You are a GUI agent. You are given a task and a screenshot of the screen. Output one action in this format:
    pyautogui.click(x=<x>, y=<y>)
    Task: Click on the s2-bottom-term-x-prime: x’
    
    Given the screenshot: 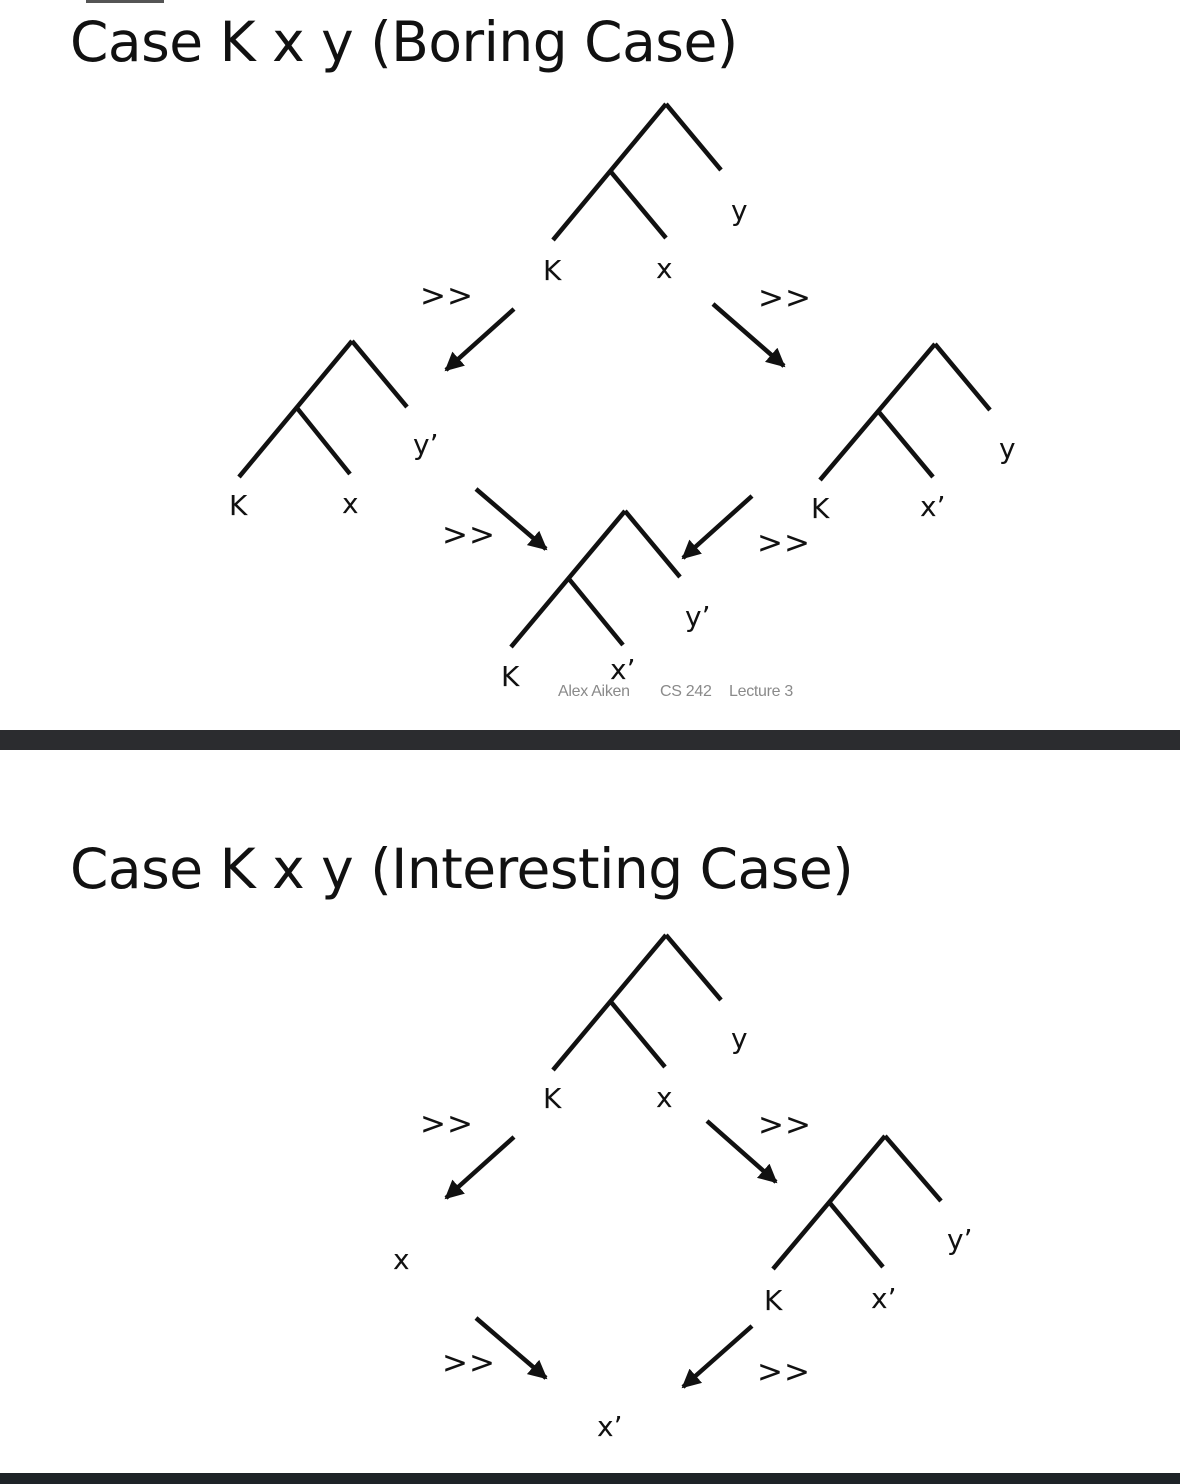 What is the action you would take?
    pyautogui.click(x=610, y=1426)
    